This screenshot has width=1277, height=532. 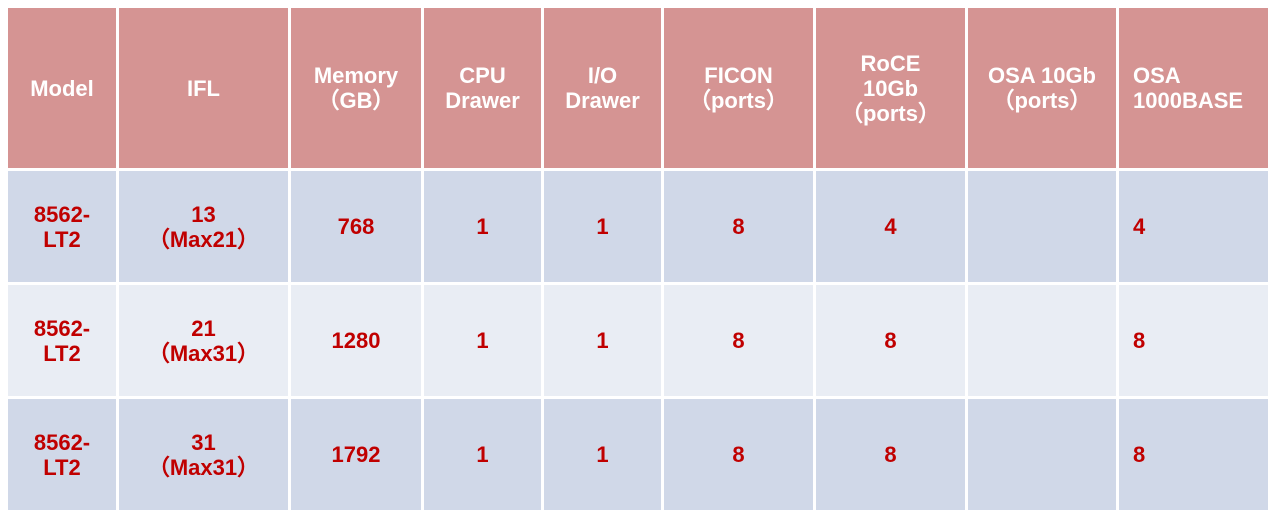 What do you see at coordinates (738, 88) in the screenshot?
I see `header-ficon: FICON （ports）` at bounding box center [738, 88].